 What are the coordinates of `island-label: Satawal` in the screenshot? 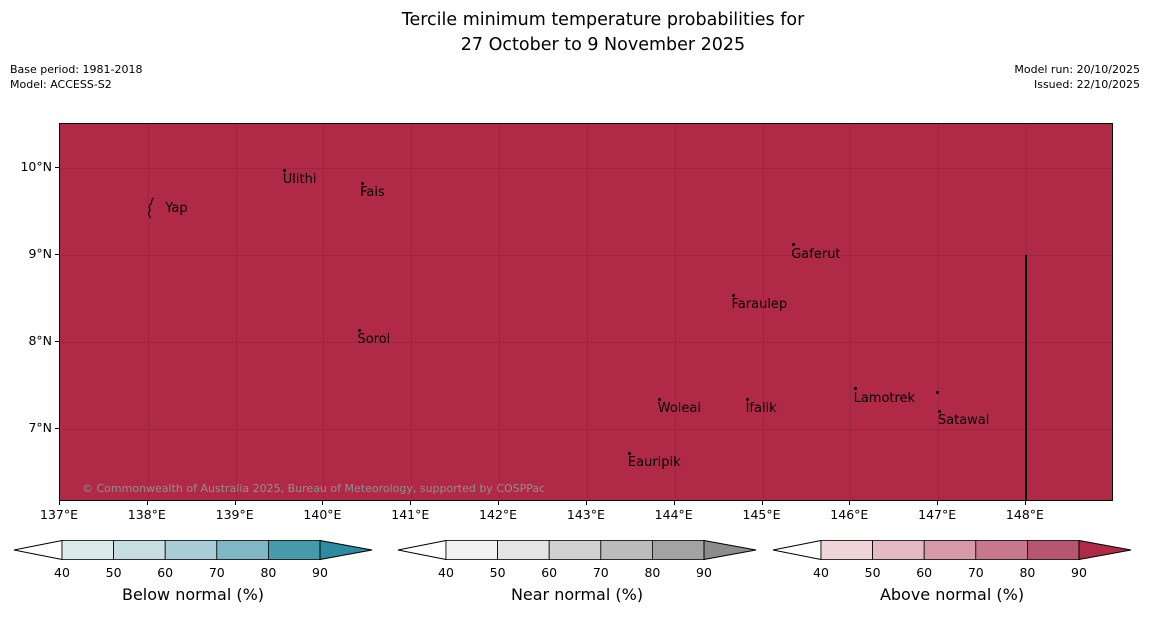 It's located at (963, 421).